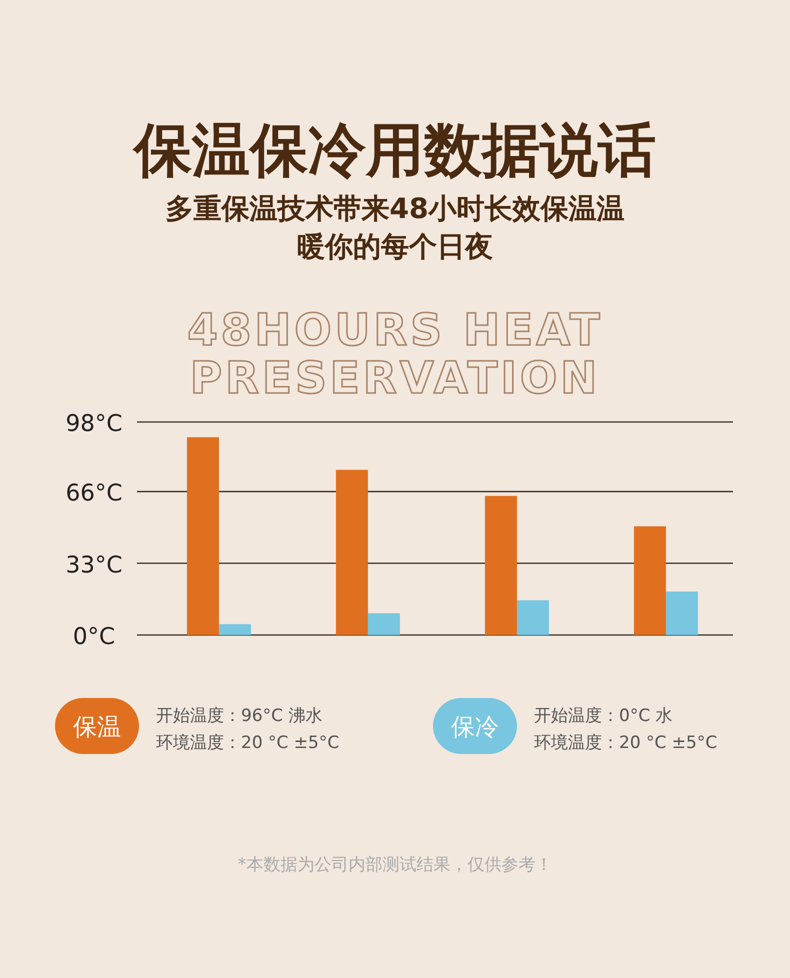 The height and width of the screenshot is (978, 790). I want to click on text: 开始温度：0°C 水, so click(603, 716).